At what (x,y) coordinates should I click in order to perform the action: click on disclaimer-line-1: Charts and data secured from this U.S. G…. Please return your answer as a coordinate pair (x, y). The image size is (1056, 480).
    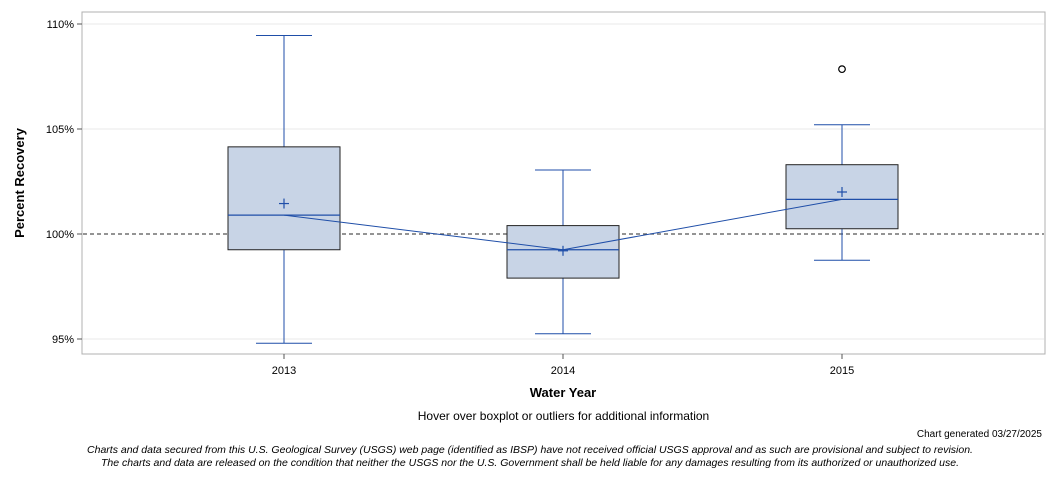
    Looking at the image, I should click on (530, 450).